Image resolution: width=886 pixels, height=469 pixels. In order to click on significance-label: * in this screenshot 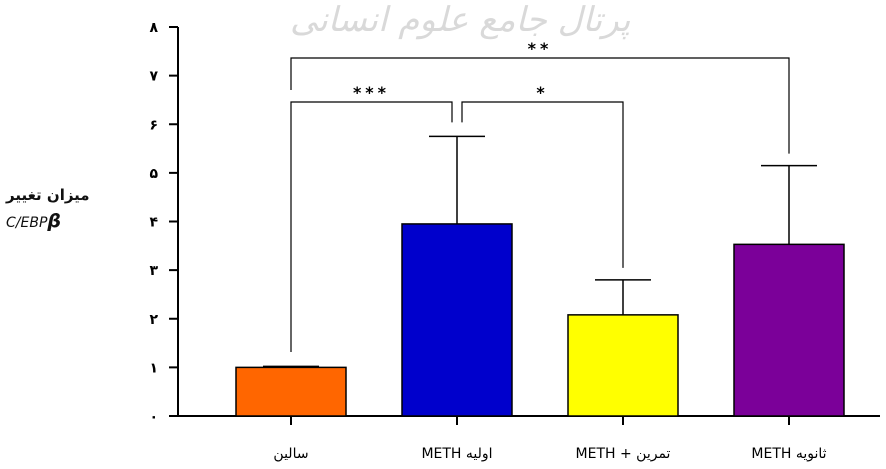, I will do `click(542, 92)`.